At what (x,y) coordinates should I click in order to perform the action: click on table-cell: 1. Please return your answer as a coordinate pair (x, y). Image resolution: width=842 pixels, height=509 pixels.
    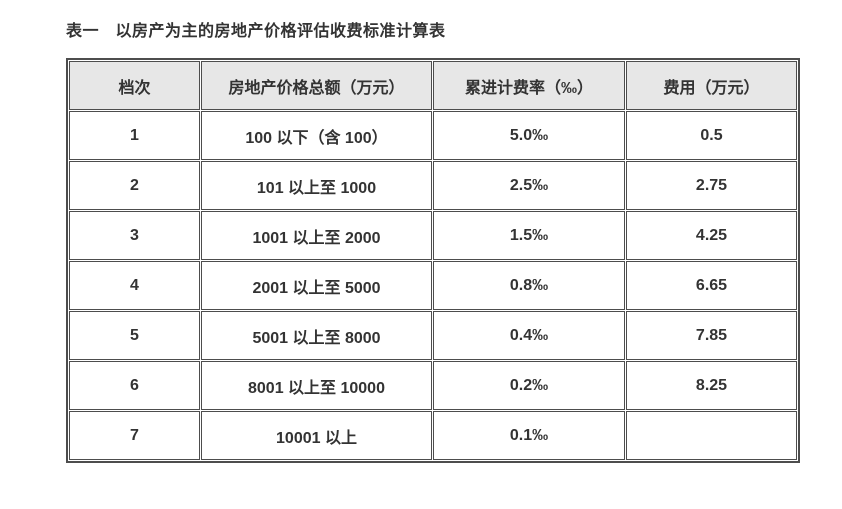
    Looking at the image, I should click on (134, 135).